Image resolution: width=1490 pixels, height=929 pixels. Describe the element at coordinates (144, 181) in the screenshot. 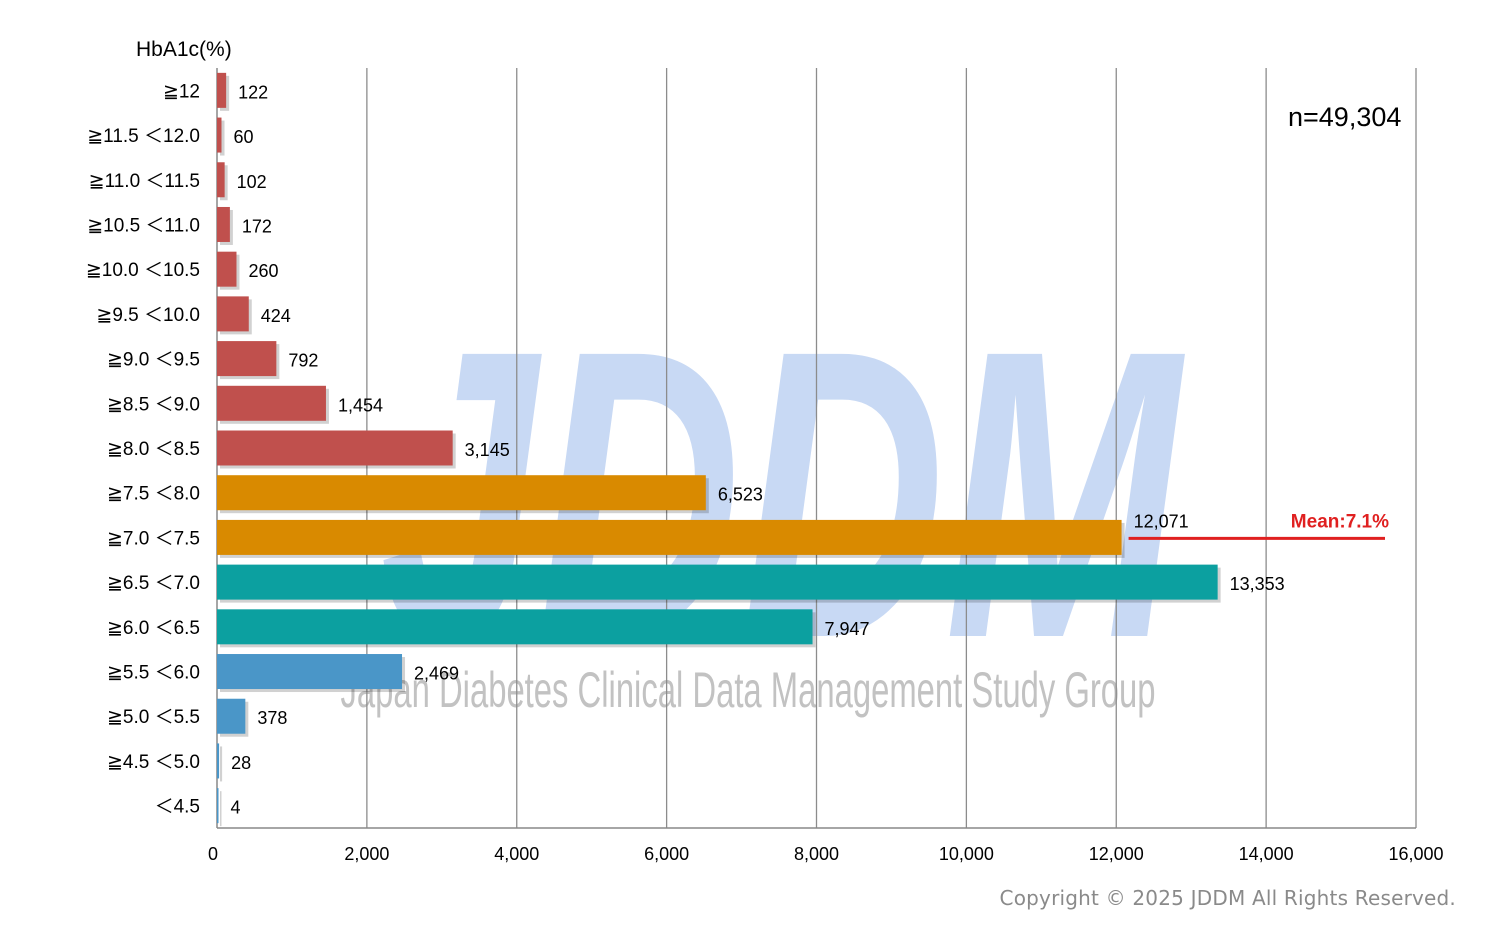

I see `category-label: ≧11.0 ＜11.5` at that location.